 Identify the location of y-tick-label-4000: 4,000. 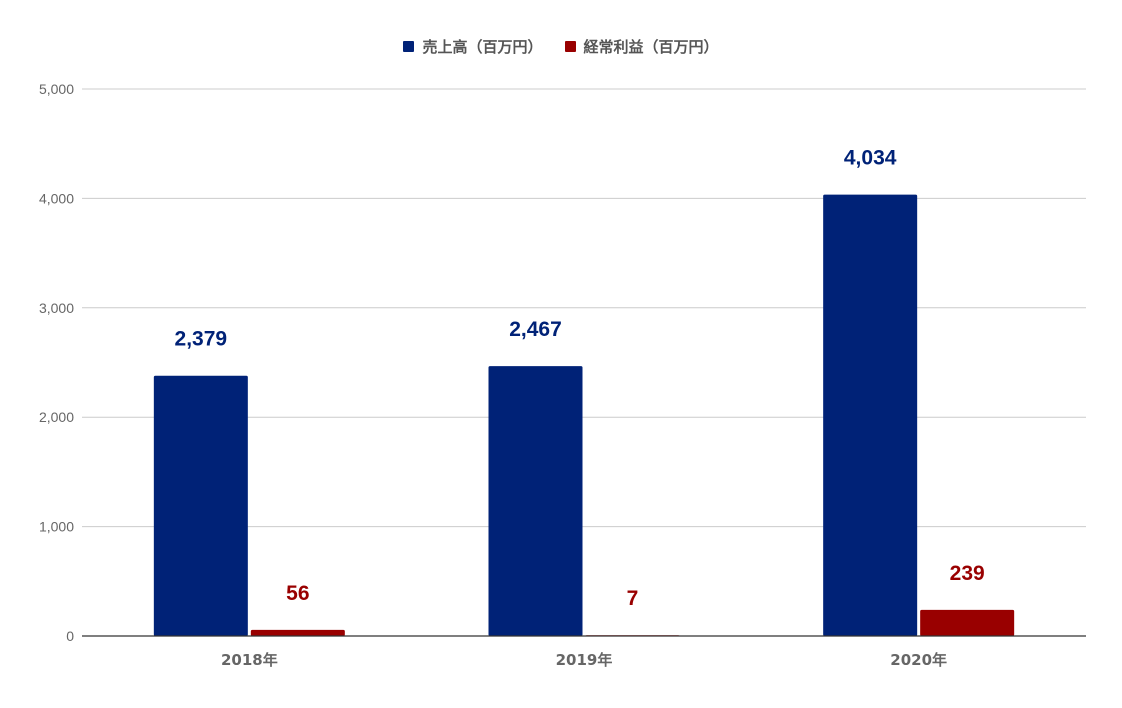
(56, 198).